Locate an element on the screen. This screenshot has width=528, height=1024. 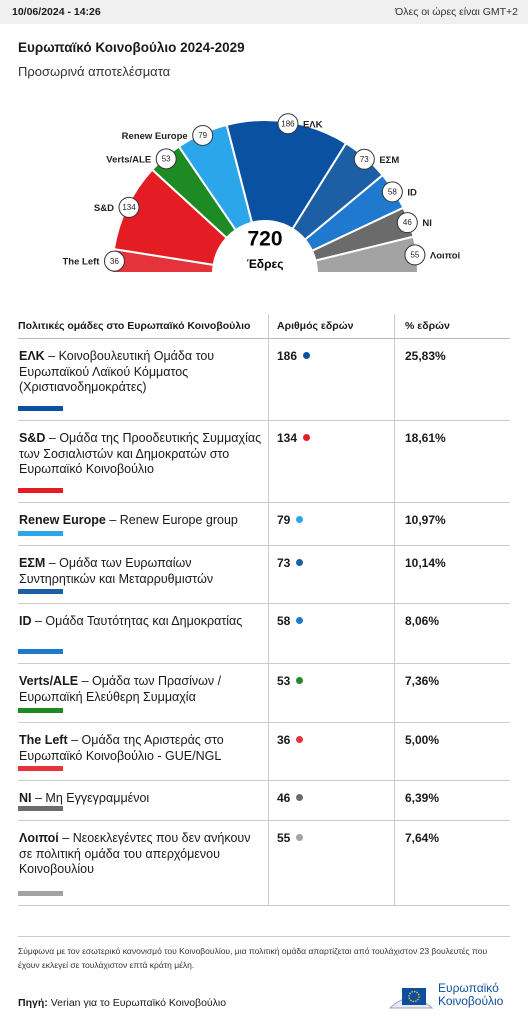
timestamp: 10/06/2024 - 14:26 is located at coordinates (56, 12).